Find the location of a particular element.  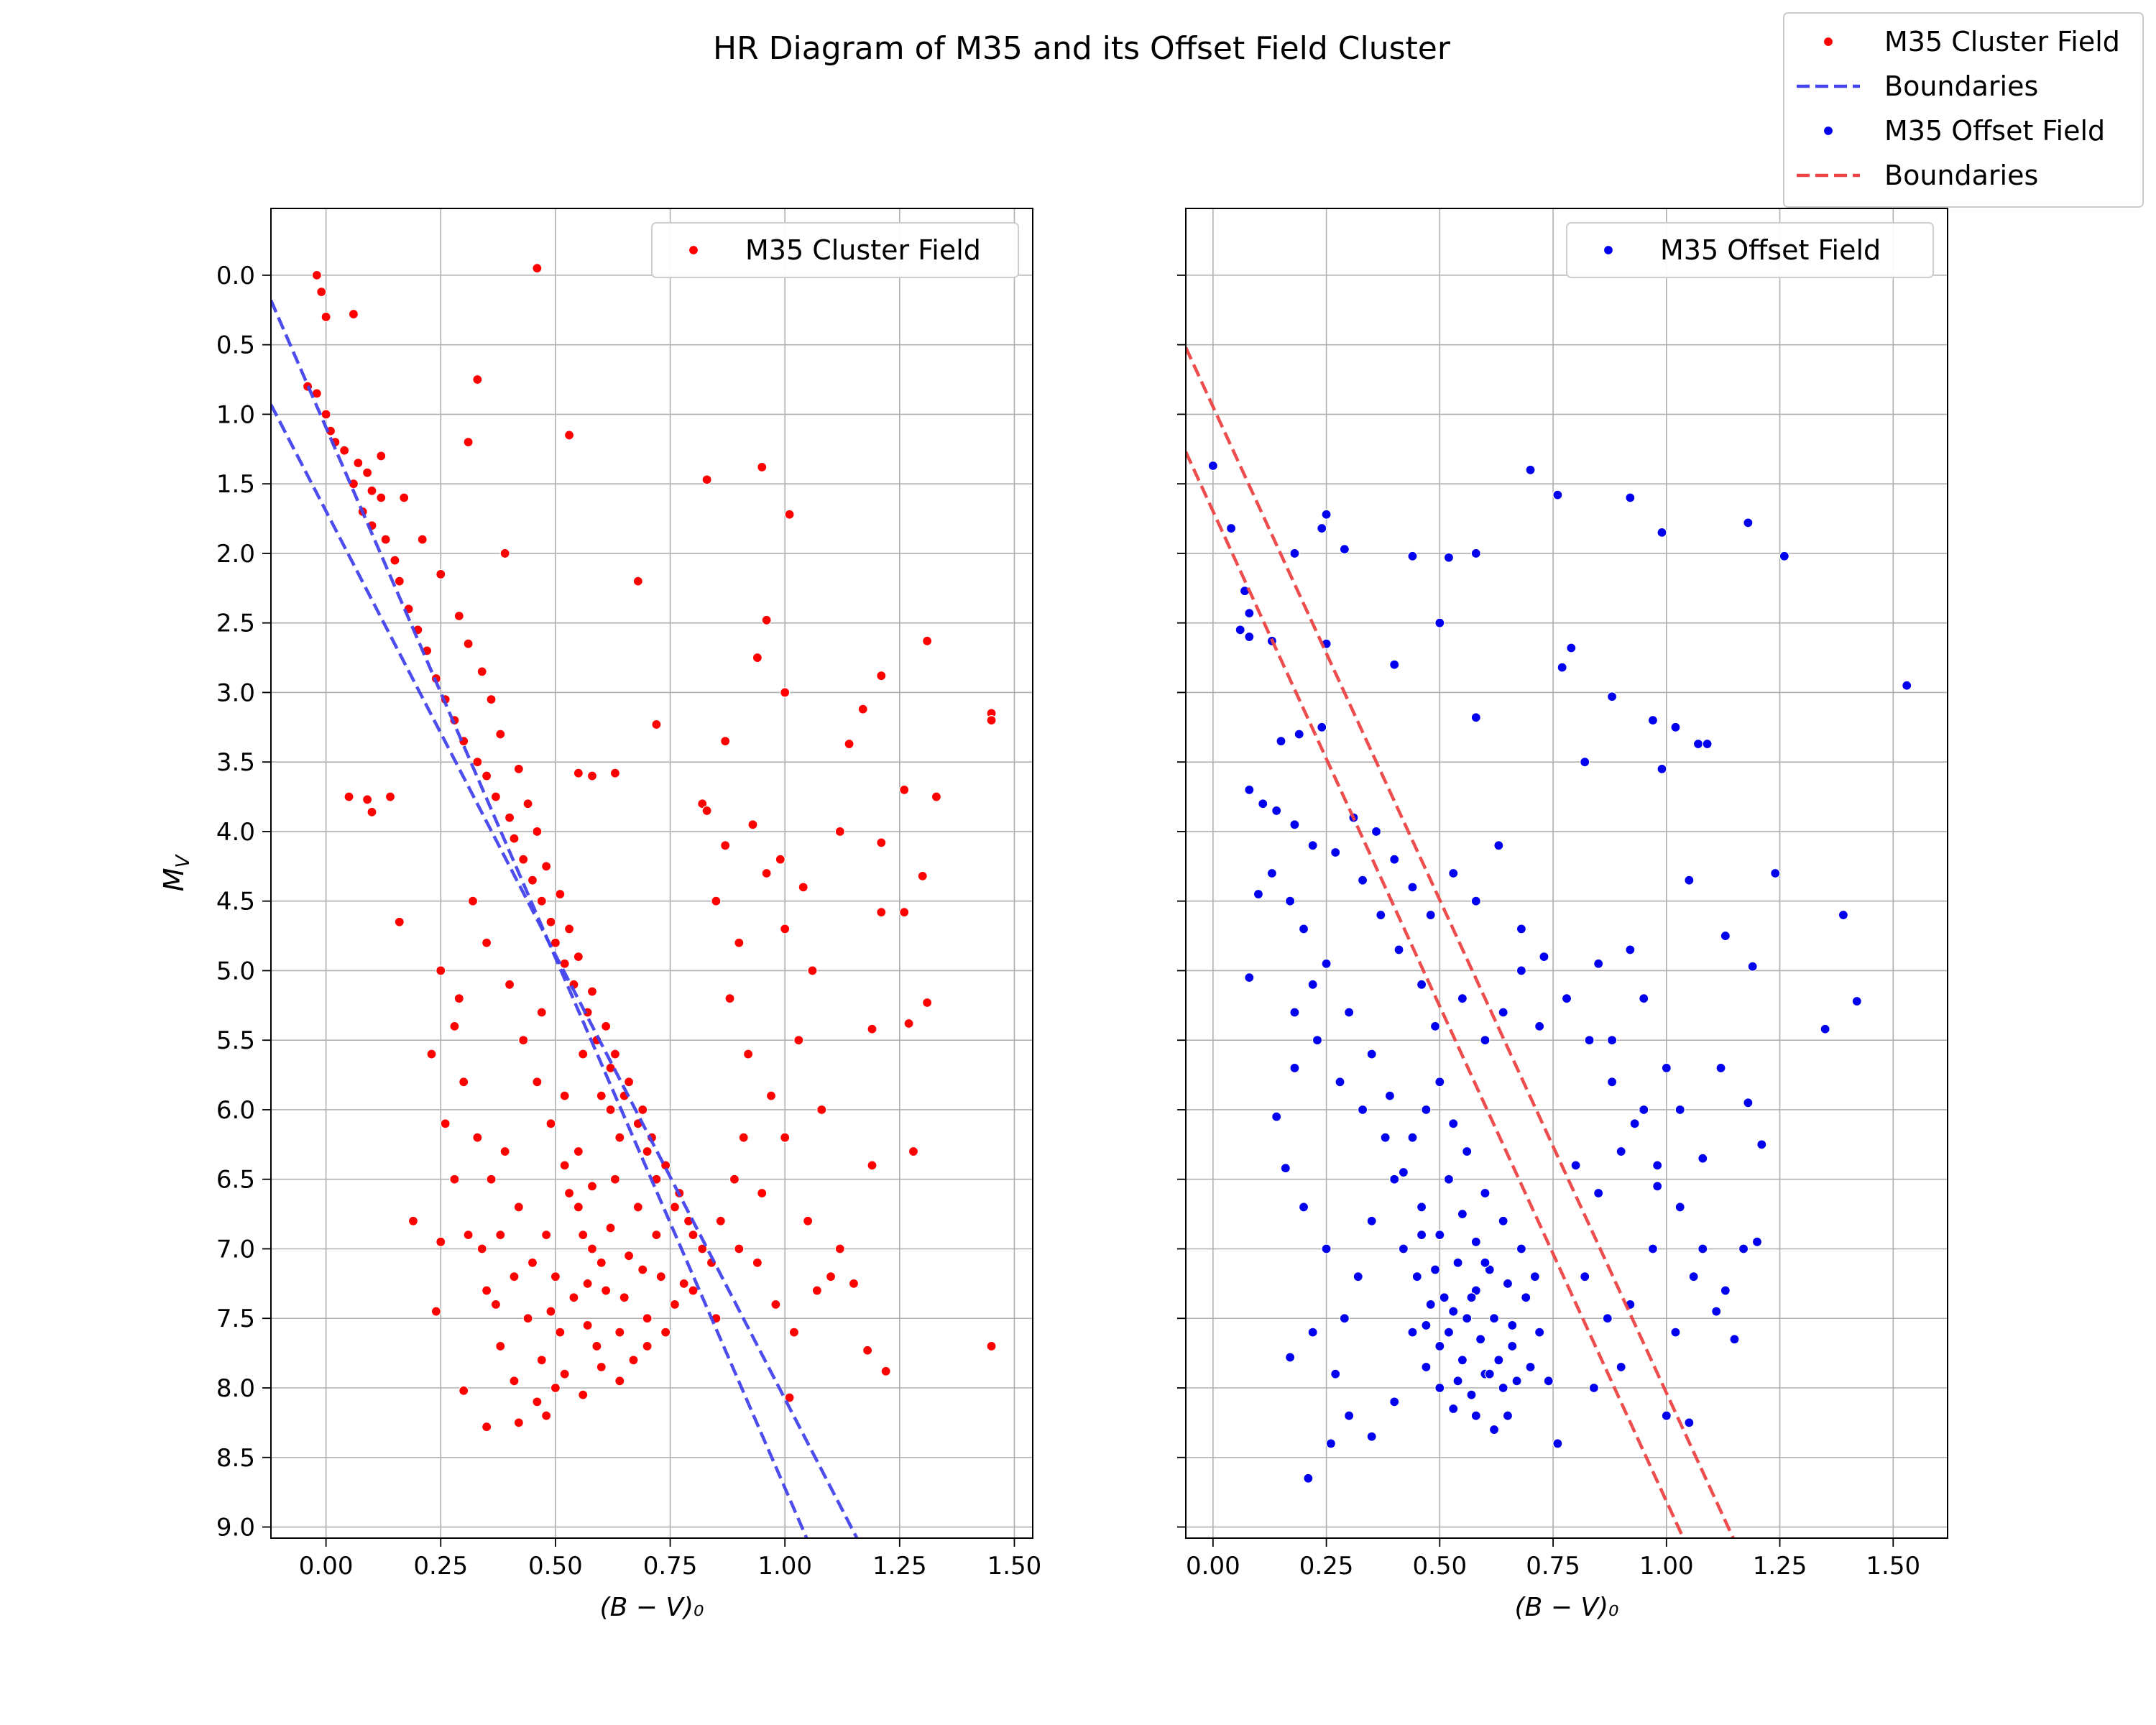

cluster-y-tick-label: 8.0 is located at coordinates (235, 1388).